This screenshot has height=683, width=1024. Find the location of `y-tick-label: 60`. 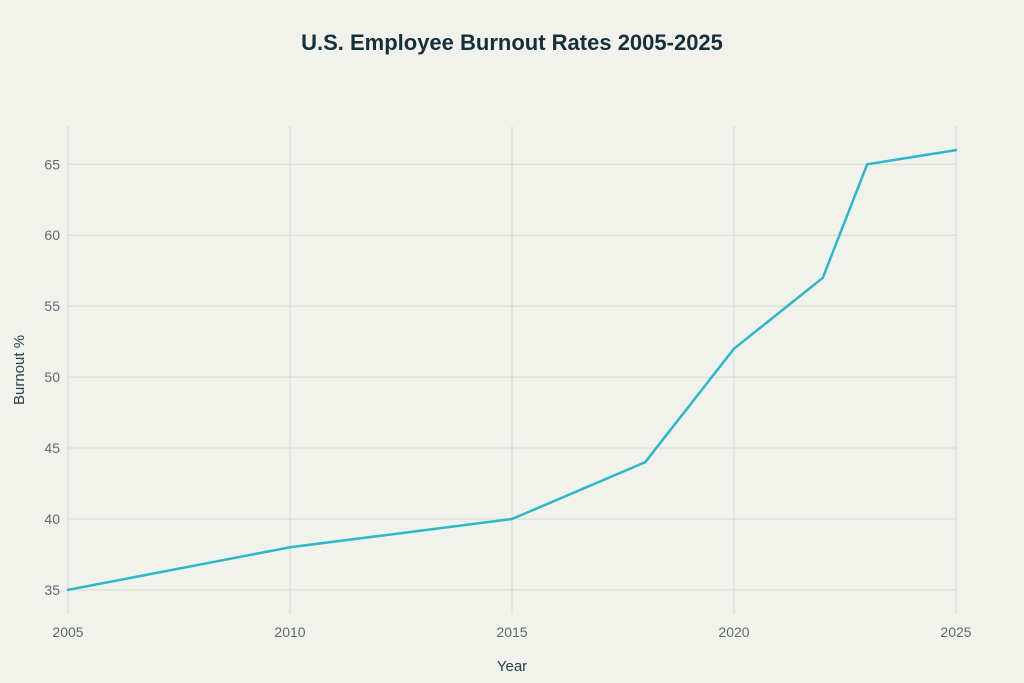

y-tick-label: 60 is located at coordinates (52, 235).